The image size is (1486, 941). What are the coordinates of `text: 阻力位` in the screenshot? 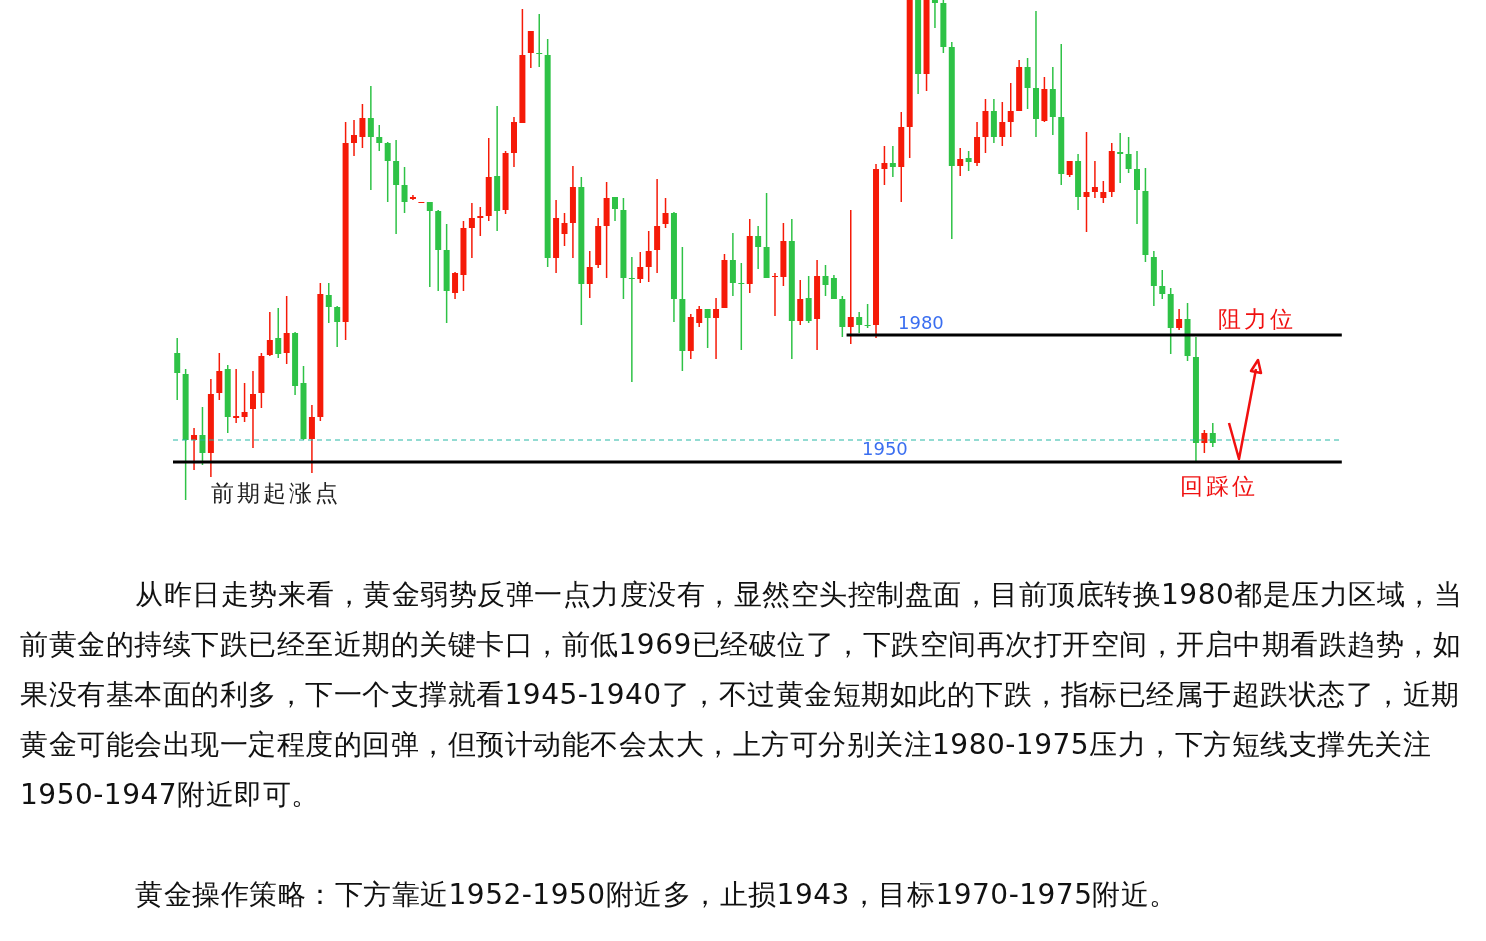 It's located at (1257, 319).